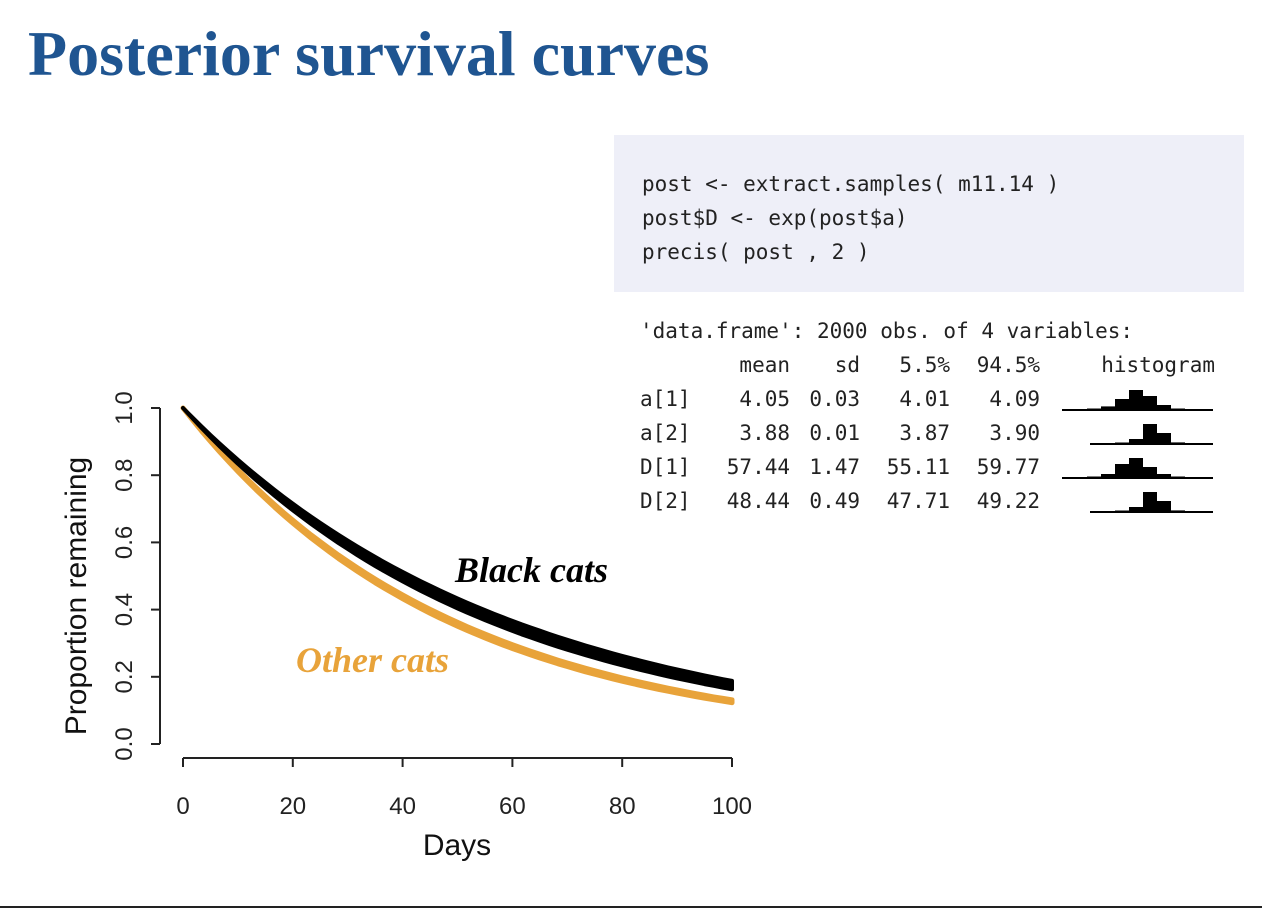 The width and height of the screenshot is (1262, 910). I want to click on precis-row: D[2] 48.44 0.49 47.71 49.22, so click(940, 501).